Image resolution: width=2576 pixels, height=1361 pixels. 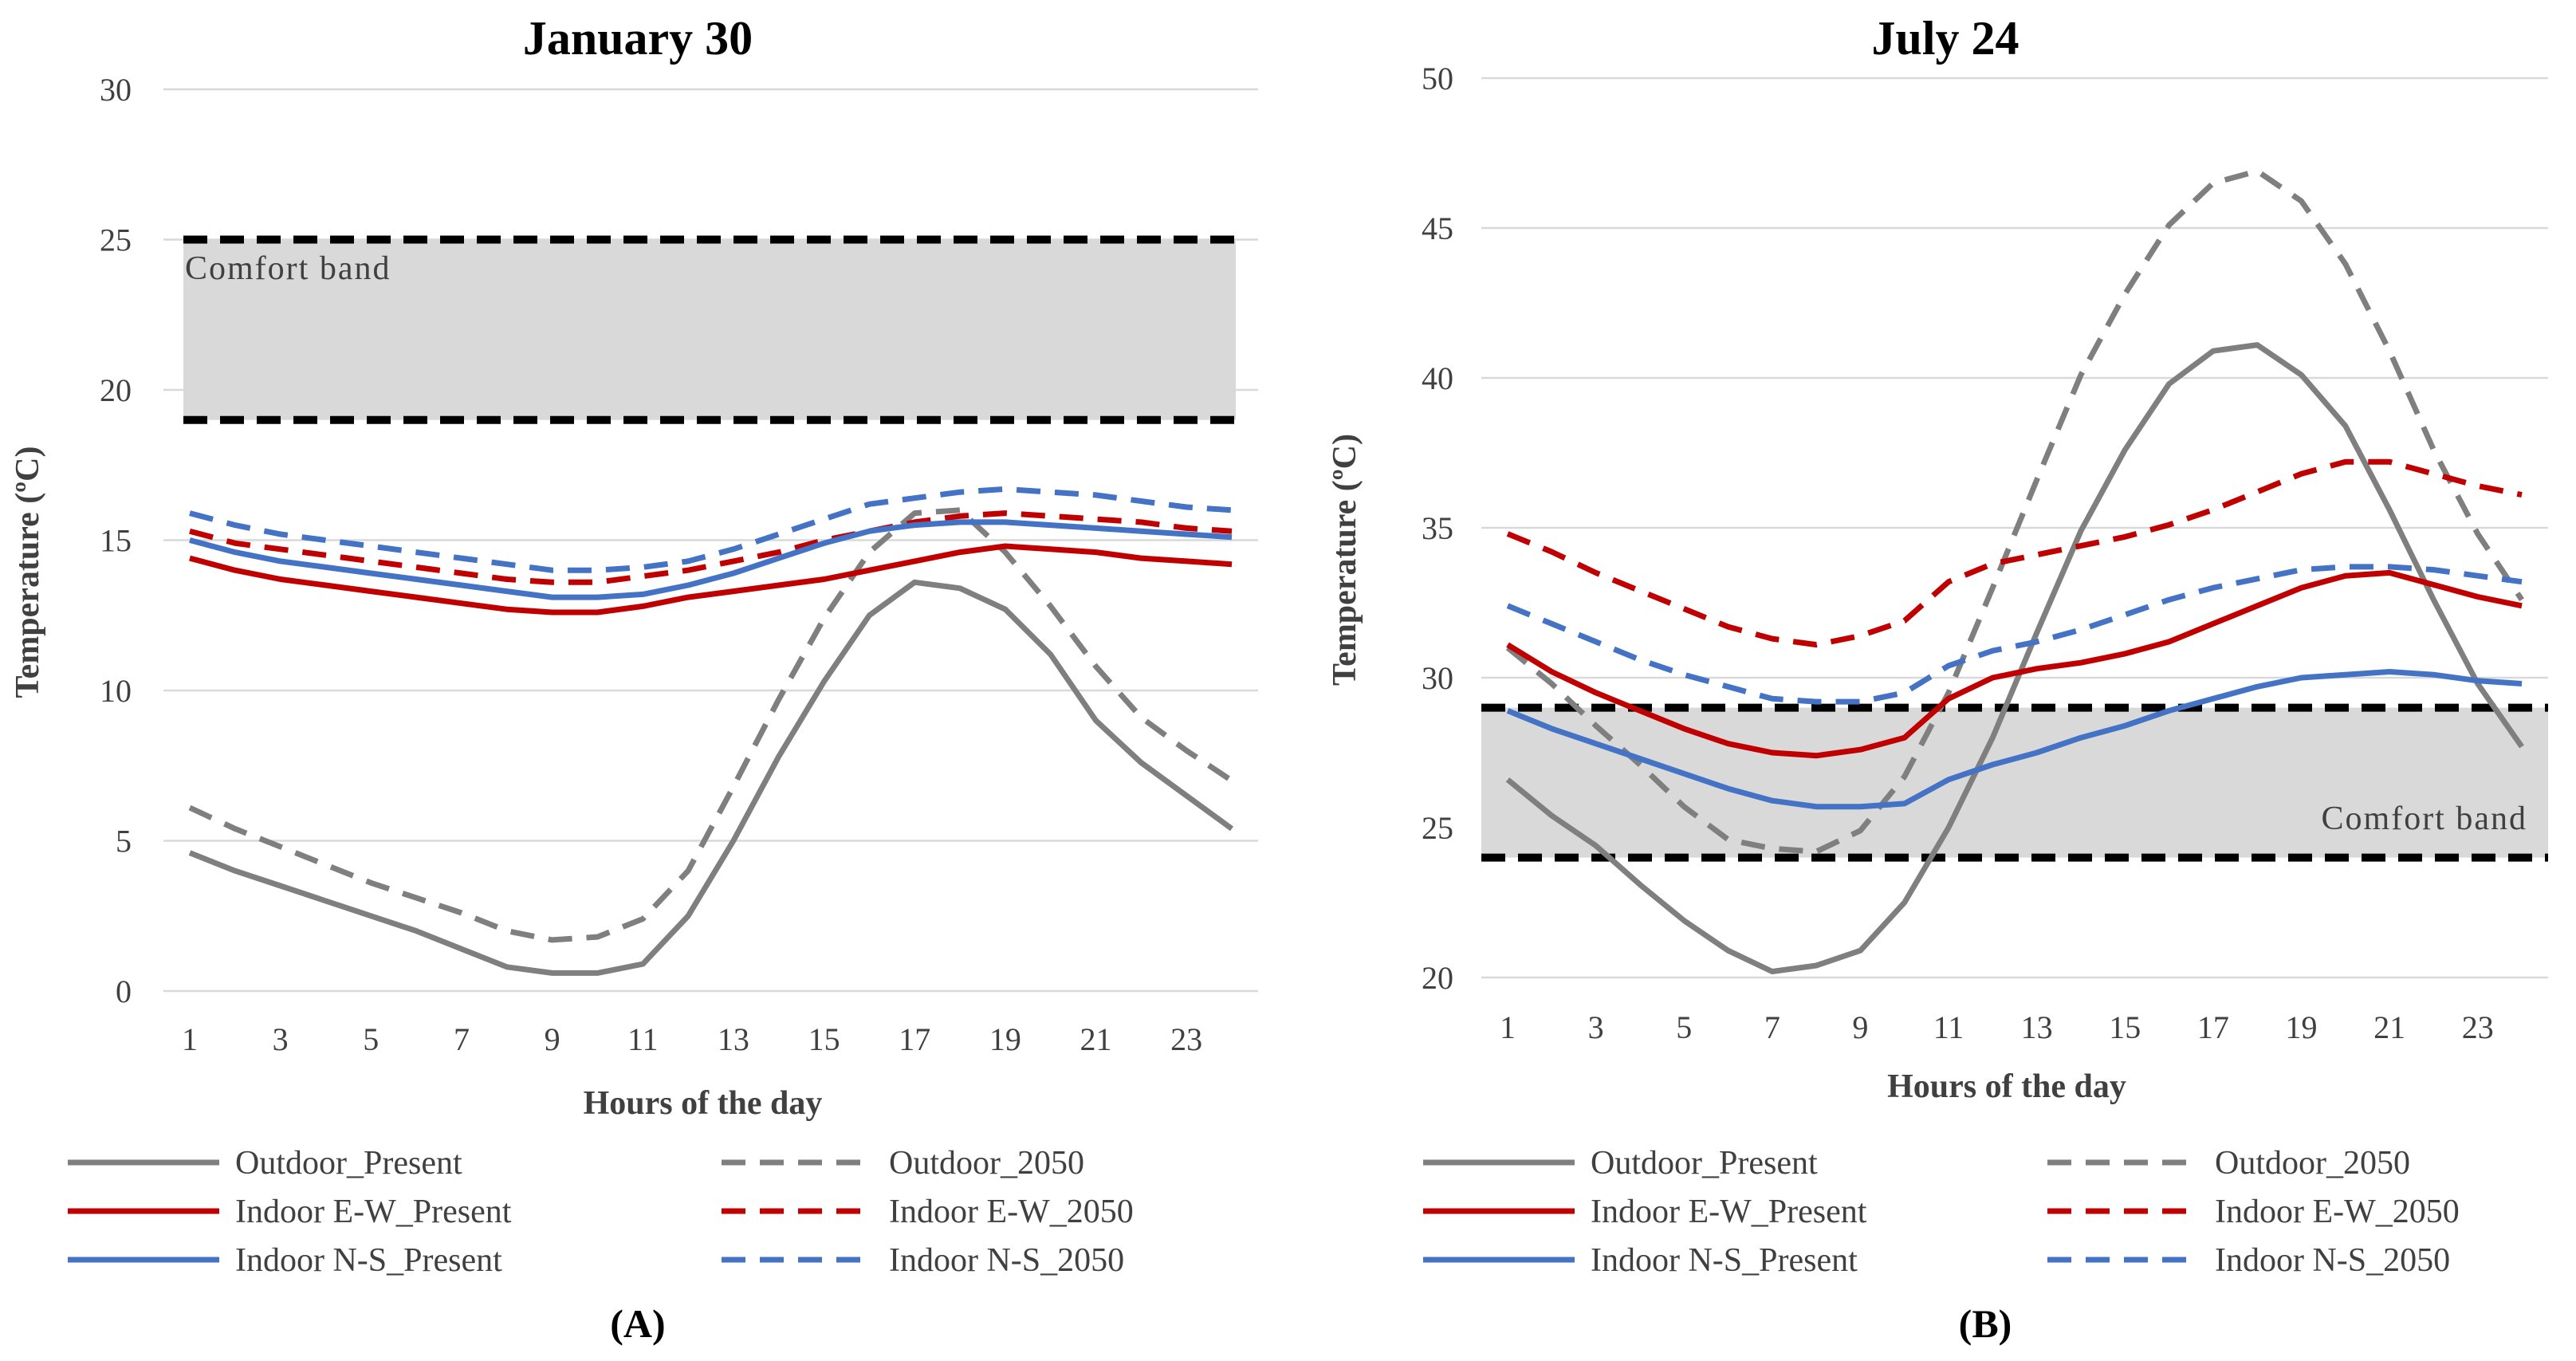 What do you see at coordinates (1438, 79) in the screenshot?
I see `y-tick-label: 50` at bounding box center [1438, 79].